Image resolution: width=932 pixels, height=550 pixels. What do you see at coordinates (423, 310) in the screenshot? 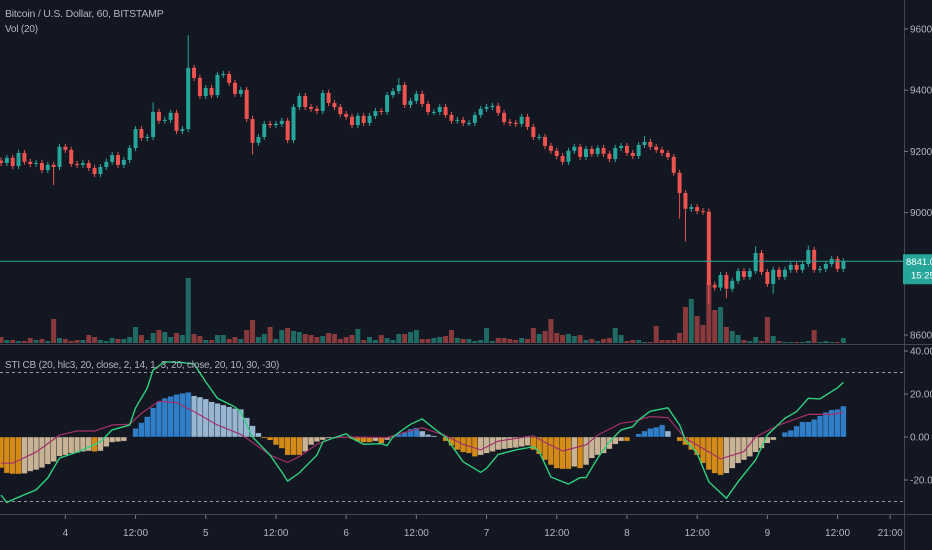
I see `volume-bars` at bounding box center [423, 310].